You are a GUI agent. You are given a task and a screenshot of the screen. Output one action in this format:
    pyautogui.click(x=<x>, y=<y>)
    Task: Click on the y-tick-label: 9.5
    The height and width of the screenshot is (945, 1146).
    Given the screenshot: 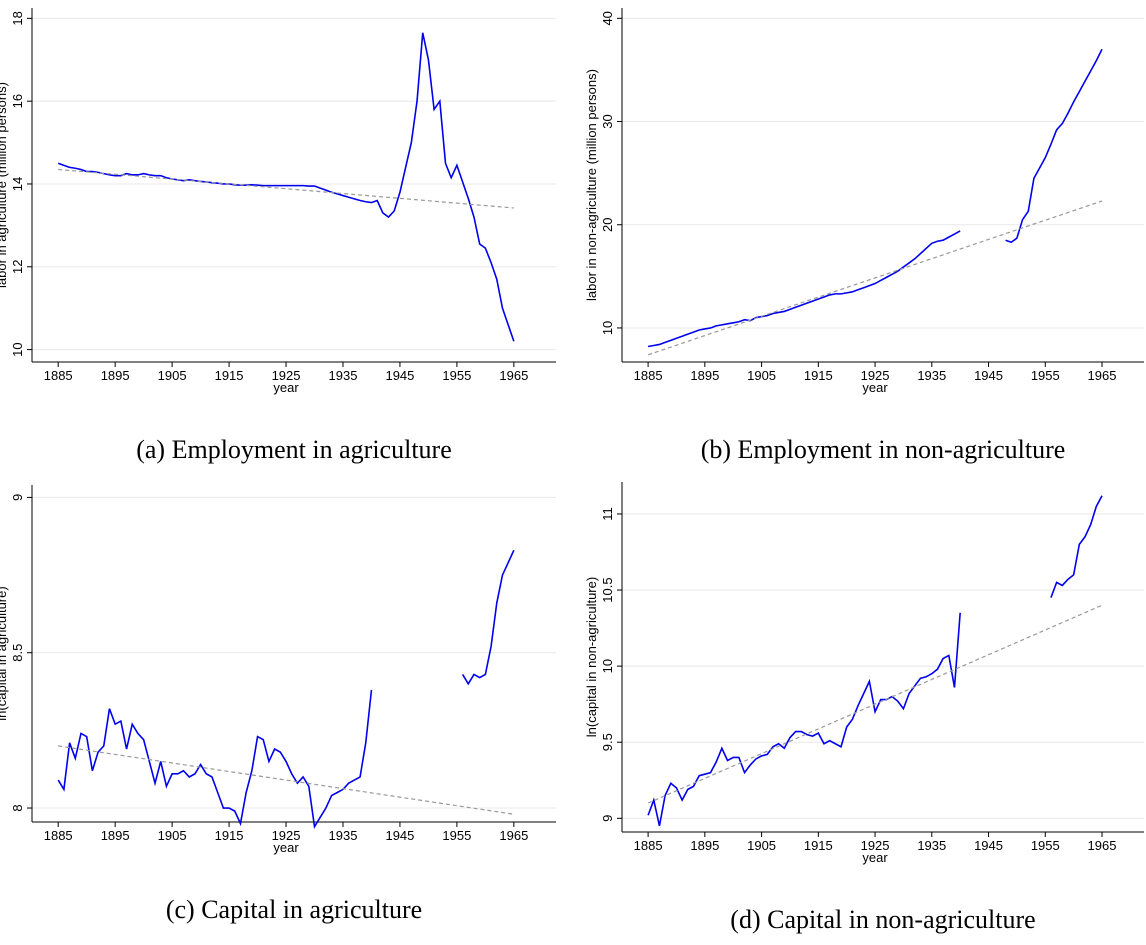 What is the action you would take?
    pyautogui.click(x=607, y=742)
    